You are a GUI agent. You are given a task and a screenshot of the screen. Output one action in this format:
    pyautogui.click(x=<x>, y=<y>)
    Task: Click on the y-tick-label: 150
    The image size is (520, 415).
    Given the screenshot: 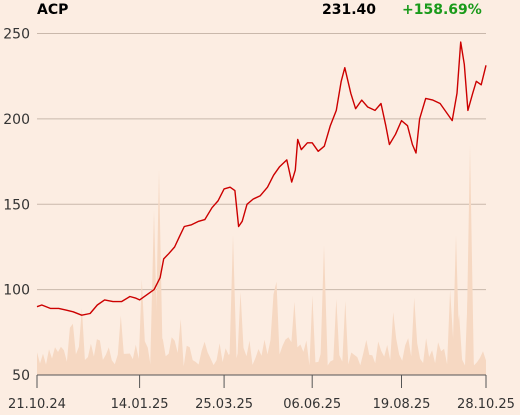 What is the action you would take?
    pyautogui.click(x=16, y=205)
    